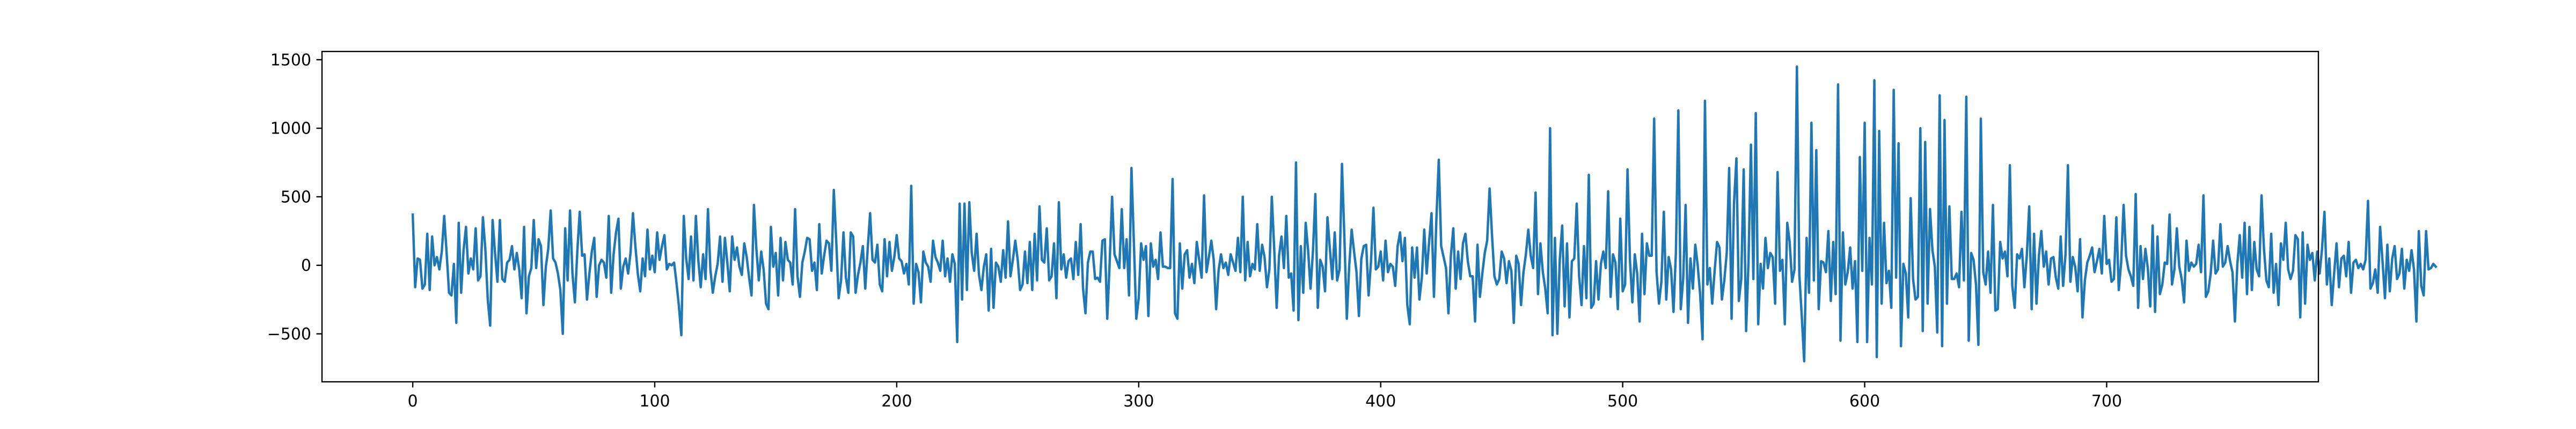  Describe the element at coordinates (296, 197) in the screenshot. I see `y-tick-label: 500` at that location.